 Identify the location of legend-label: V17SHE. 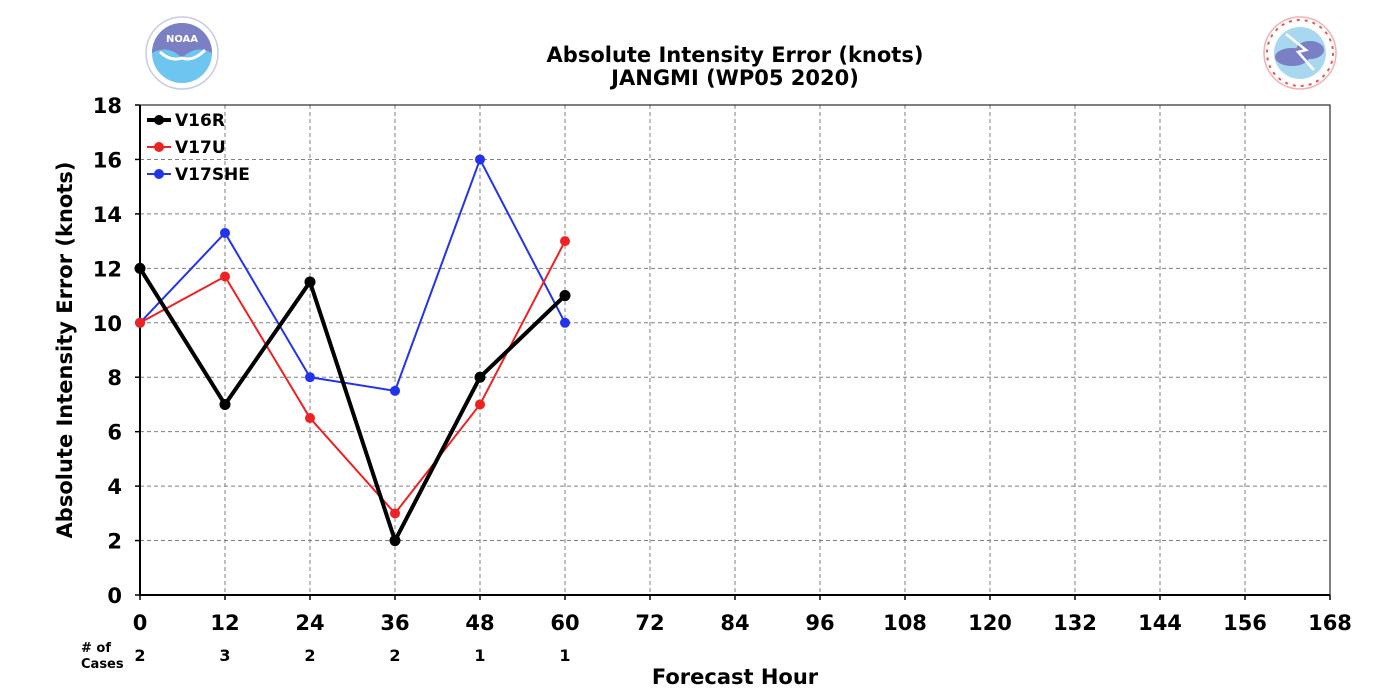
(212, 175).